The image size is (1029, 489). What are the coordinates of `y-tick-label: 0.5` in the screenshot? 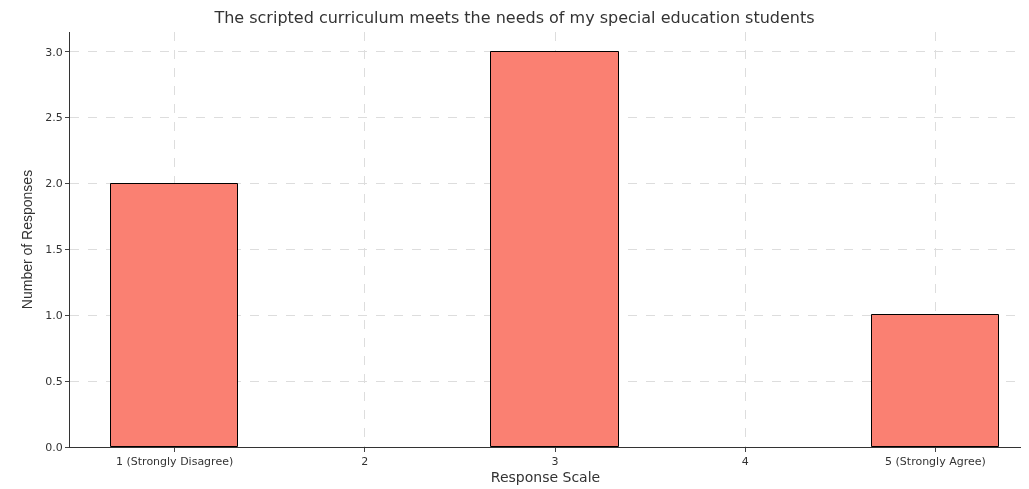 It's located at (54, 381).